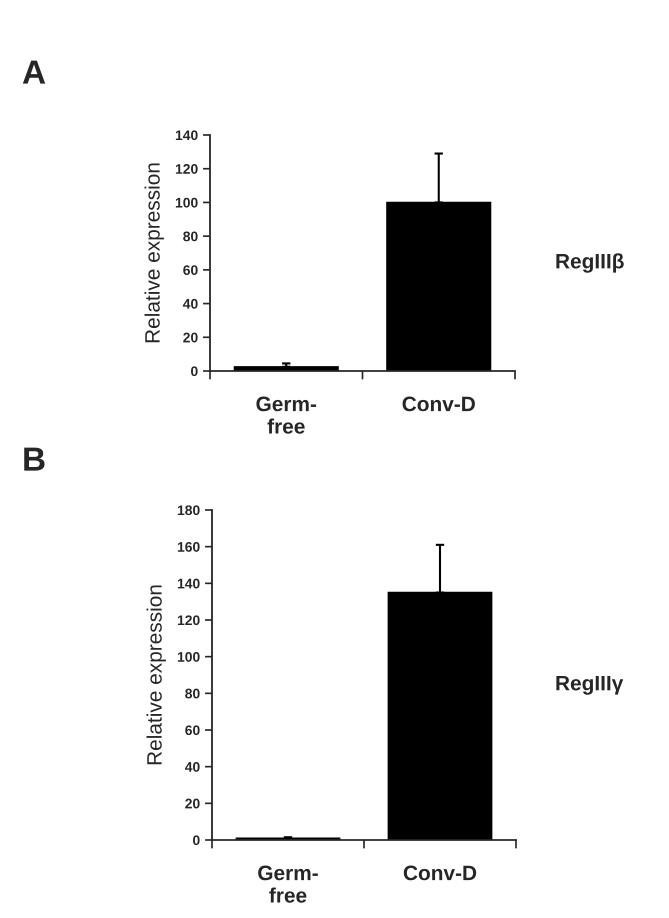 The image size is (669, 918). I want to click on chart-title: A, so click(34, 72).